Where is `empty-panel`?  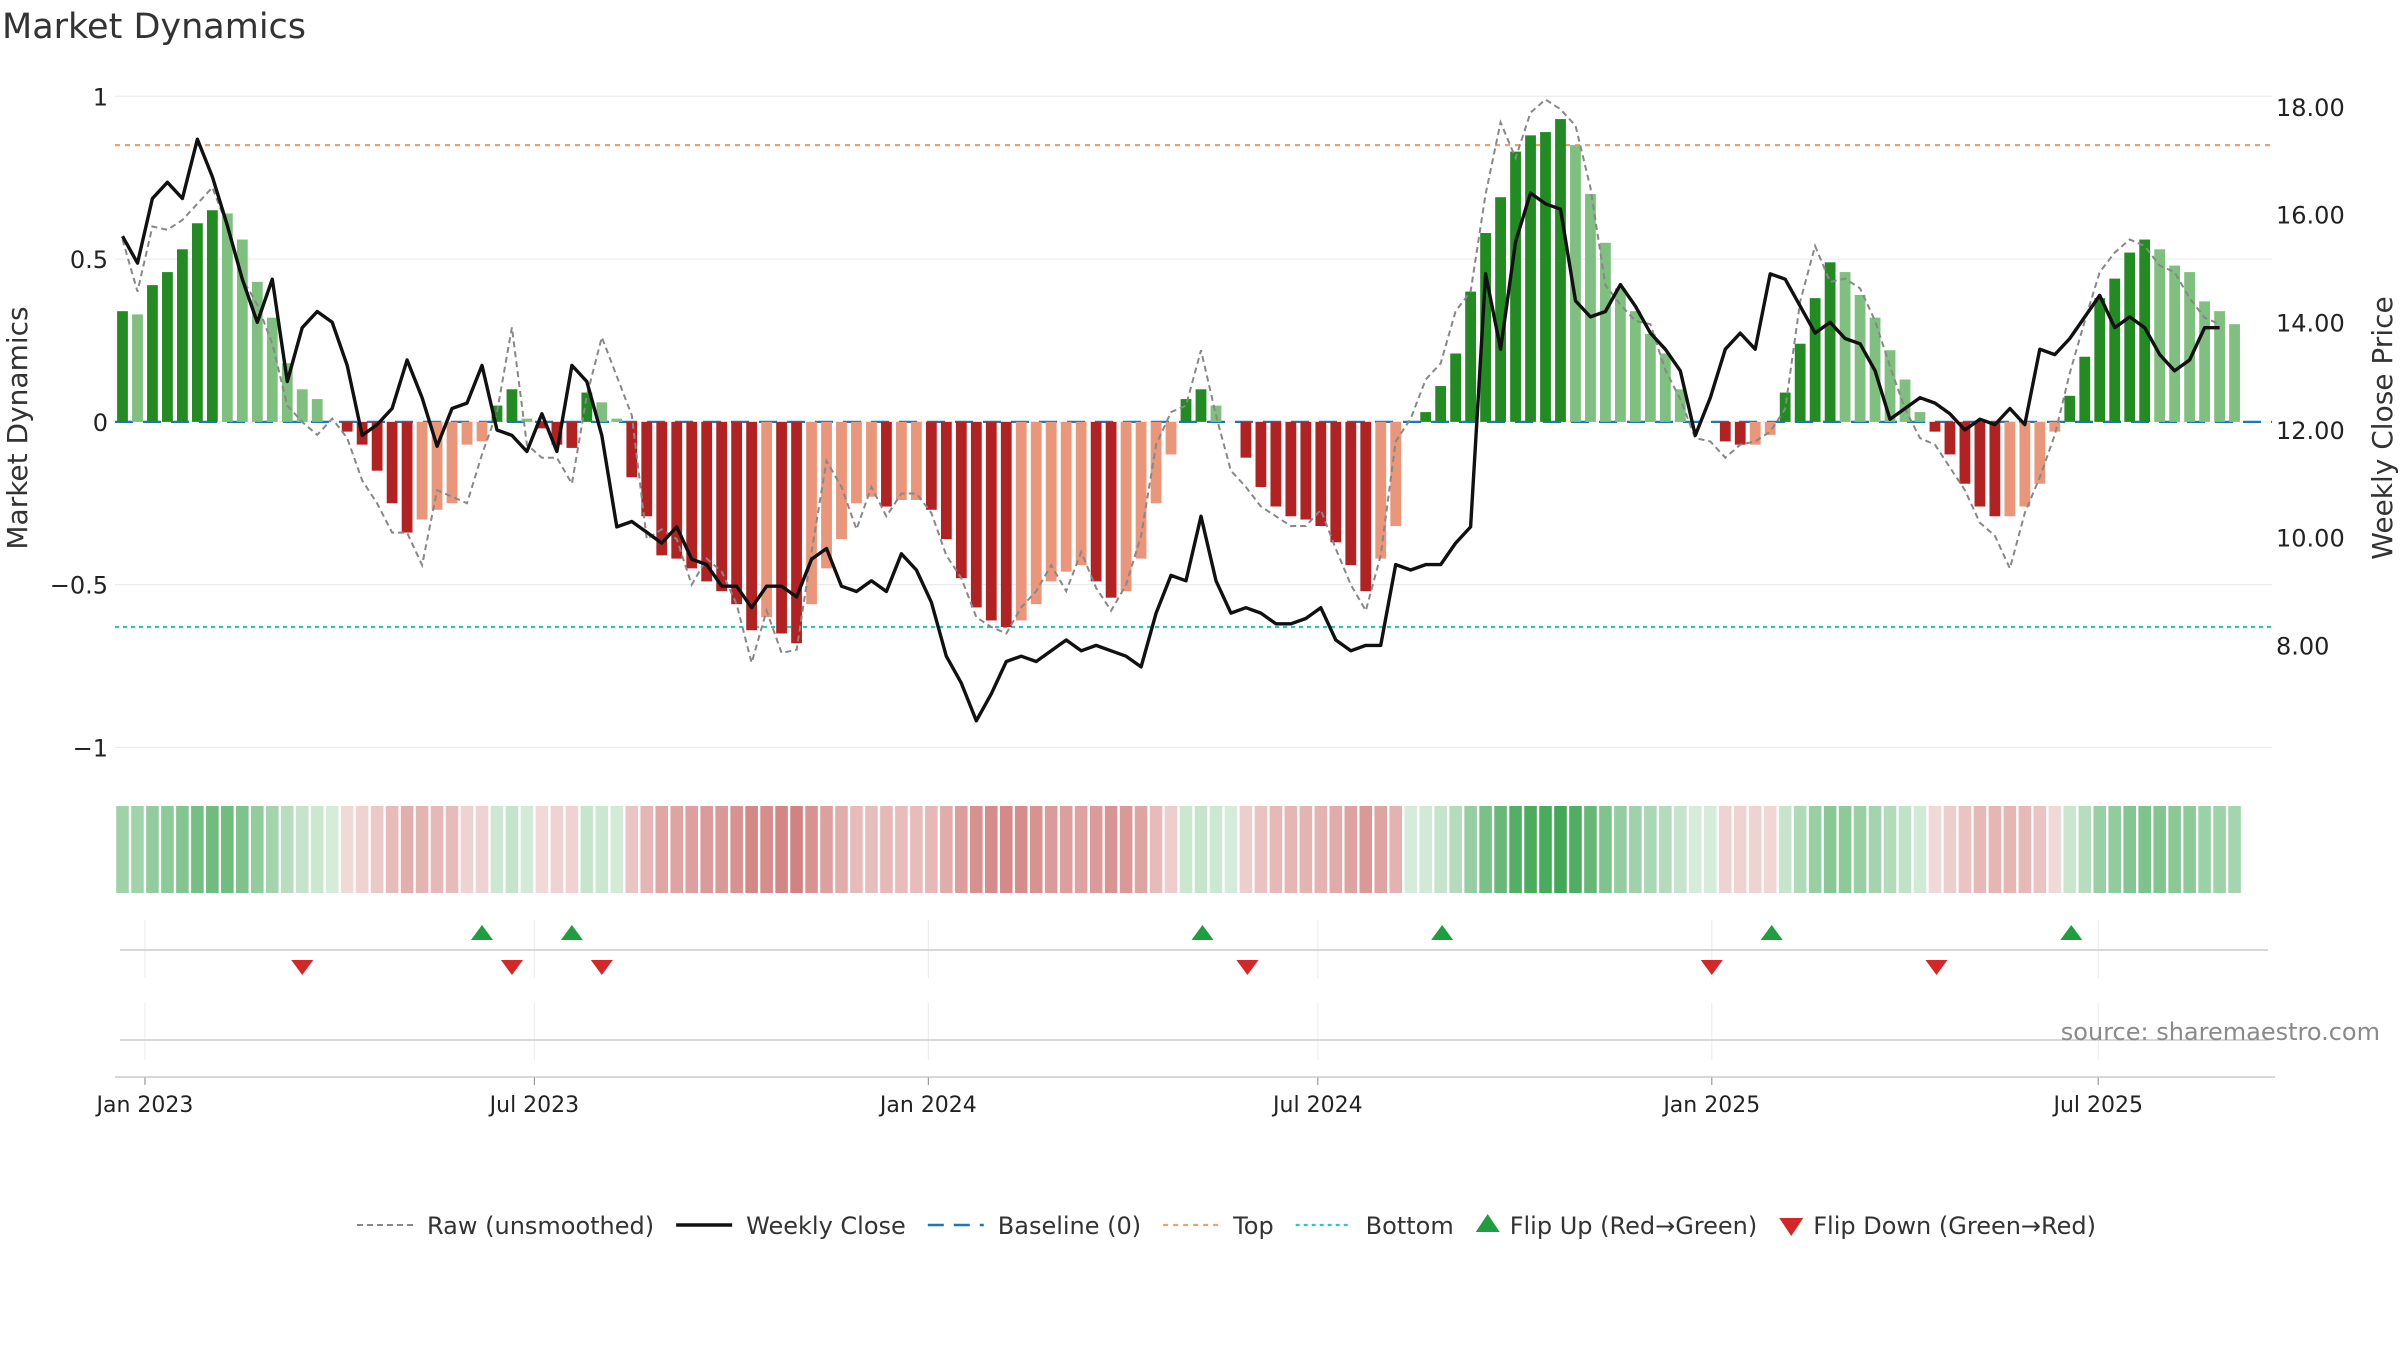 empty-panel is located at coordinates (1195, 1040).